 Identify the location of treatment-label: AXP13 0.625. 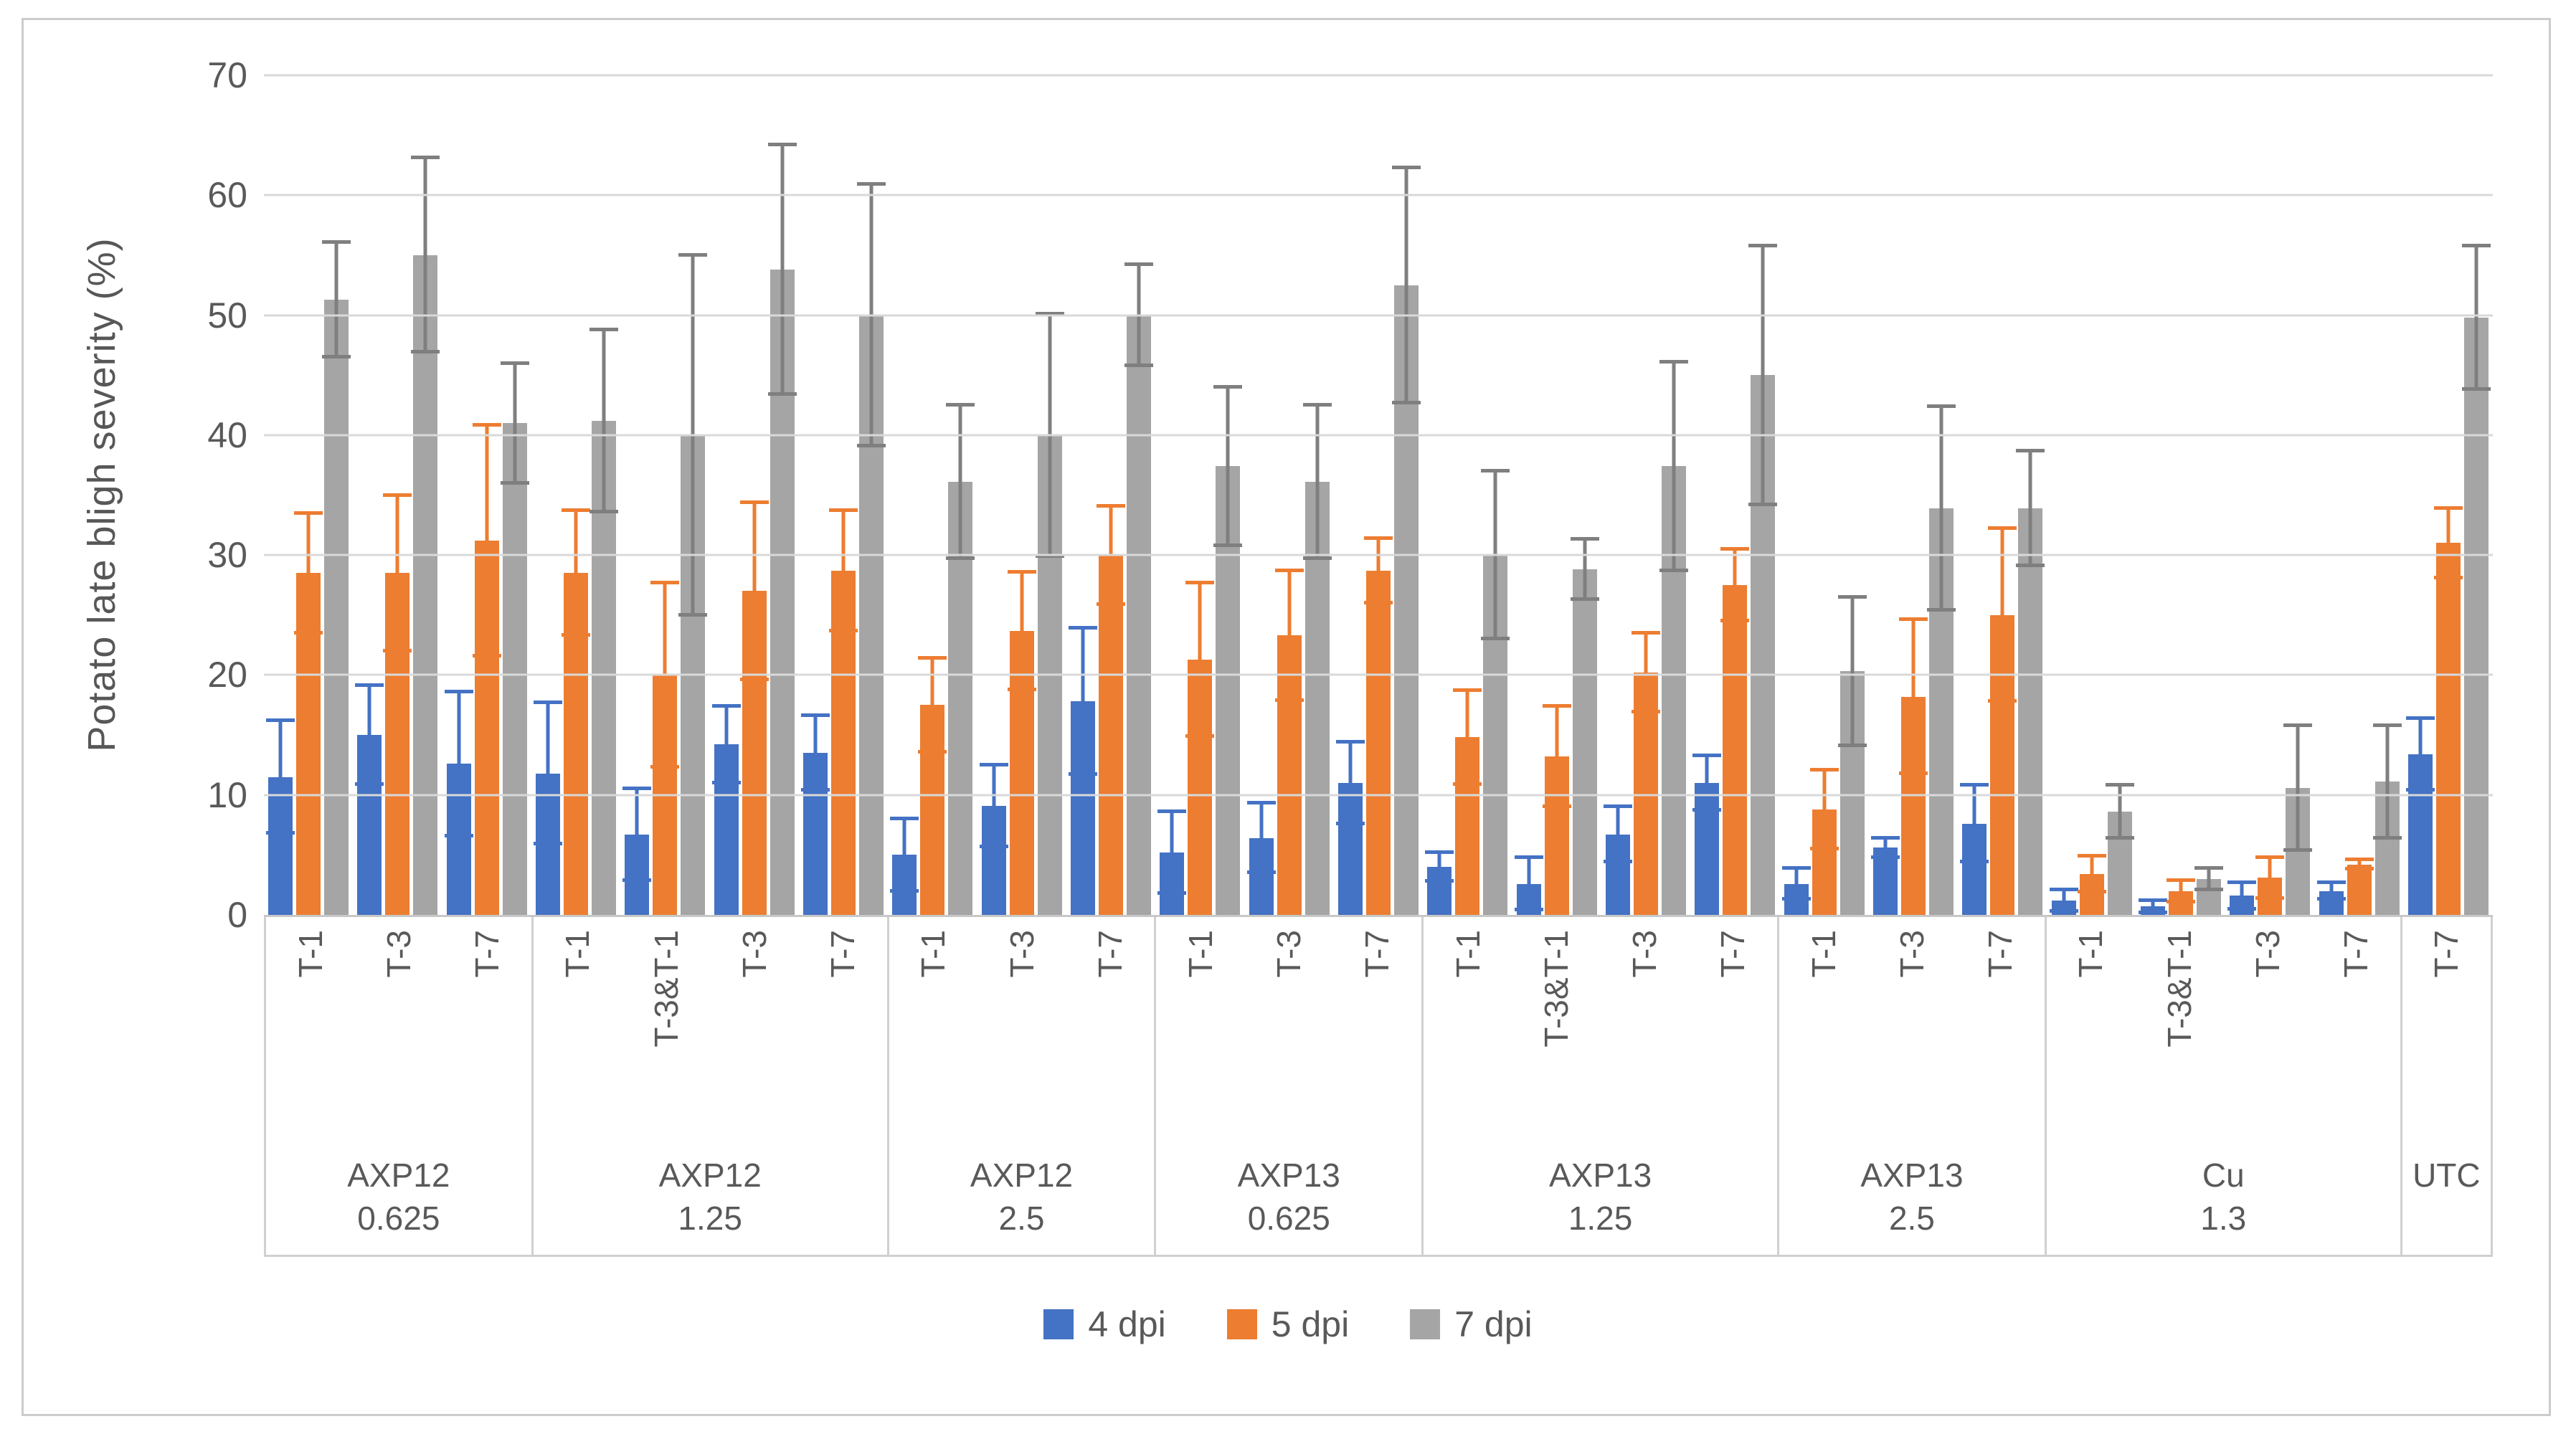
(1288, 1200).